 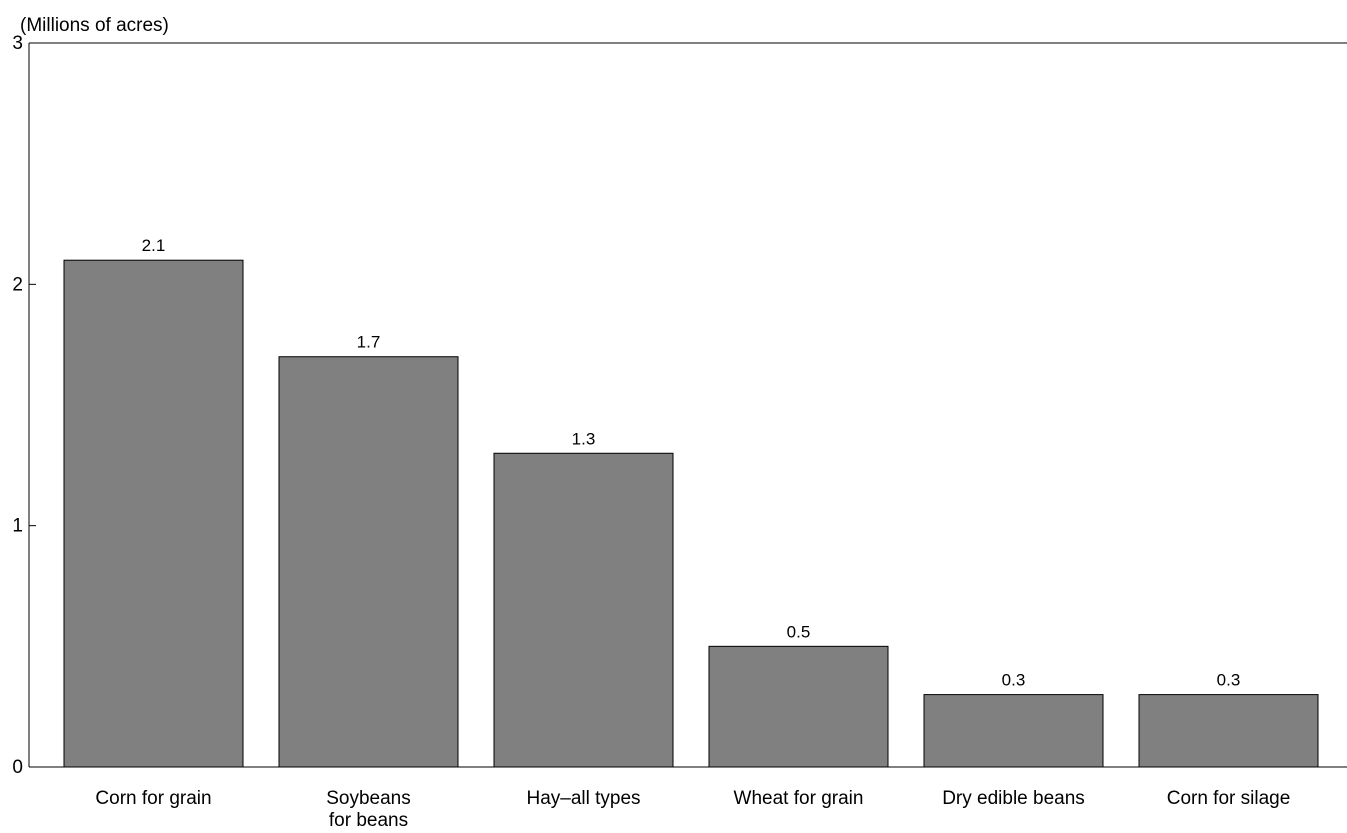 What do you see at coordinates (799, 798) in the screenshot?
I see `x-tick-label: Wheat for grain` at bounding box center [799, 798].